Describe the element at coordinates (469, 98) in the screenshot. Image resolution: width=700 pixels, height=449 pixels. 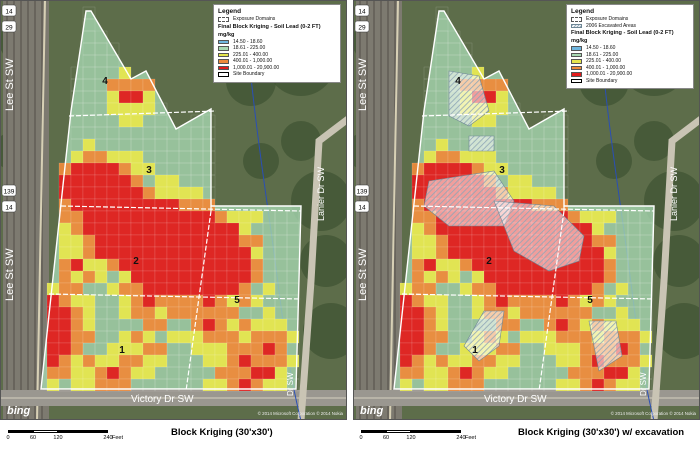
I see `excavated-area` at that location.